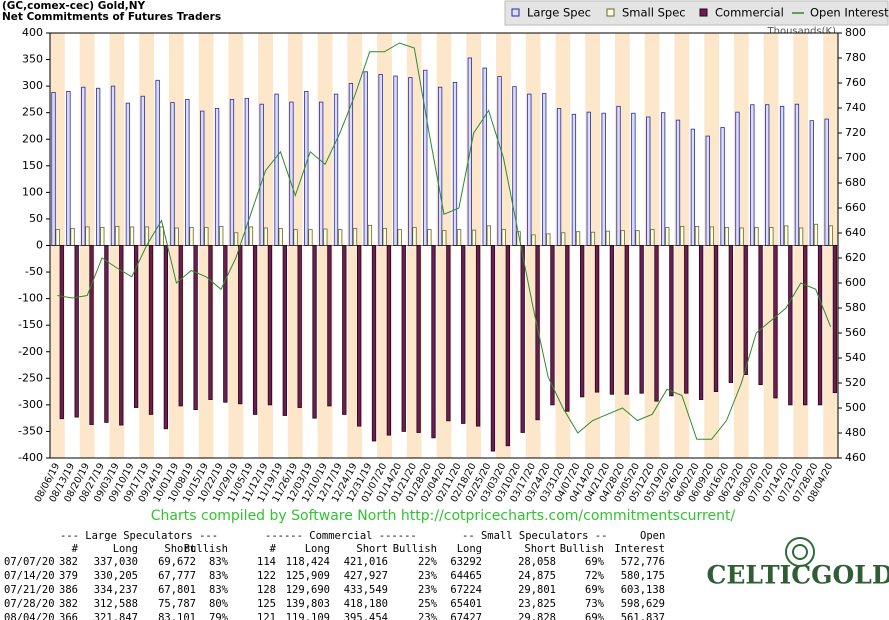 This screenshot has width=889, height=620. Describe the element at coordinates (266, 562) in the screenshot. I see `table-cell: 114` at that location.